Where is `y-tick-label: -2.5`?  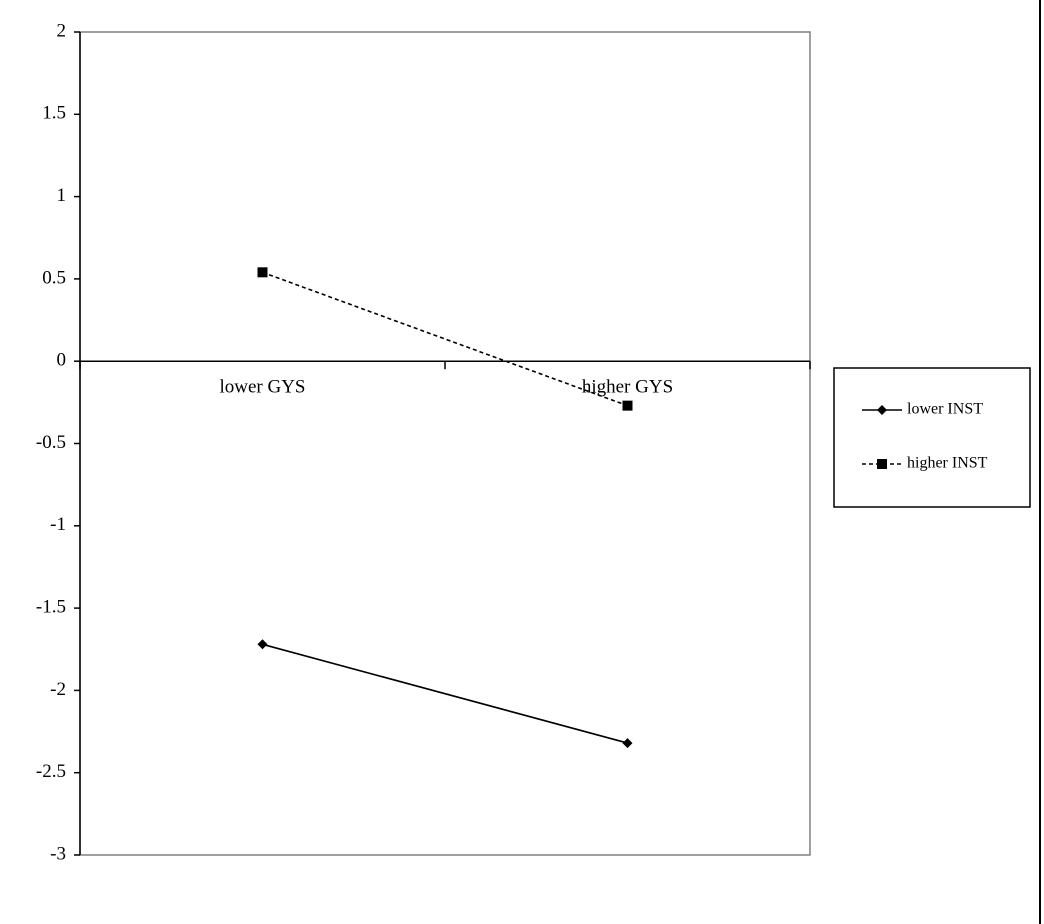
y-tick-label: -2.5 is located at coordinates (51, 771).